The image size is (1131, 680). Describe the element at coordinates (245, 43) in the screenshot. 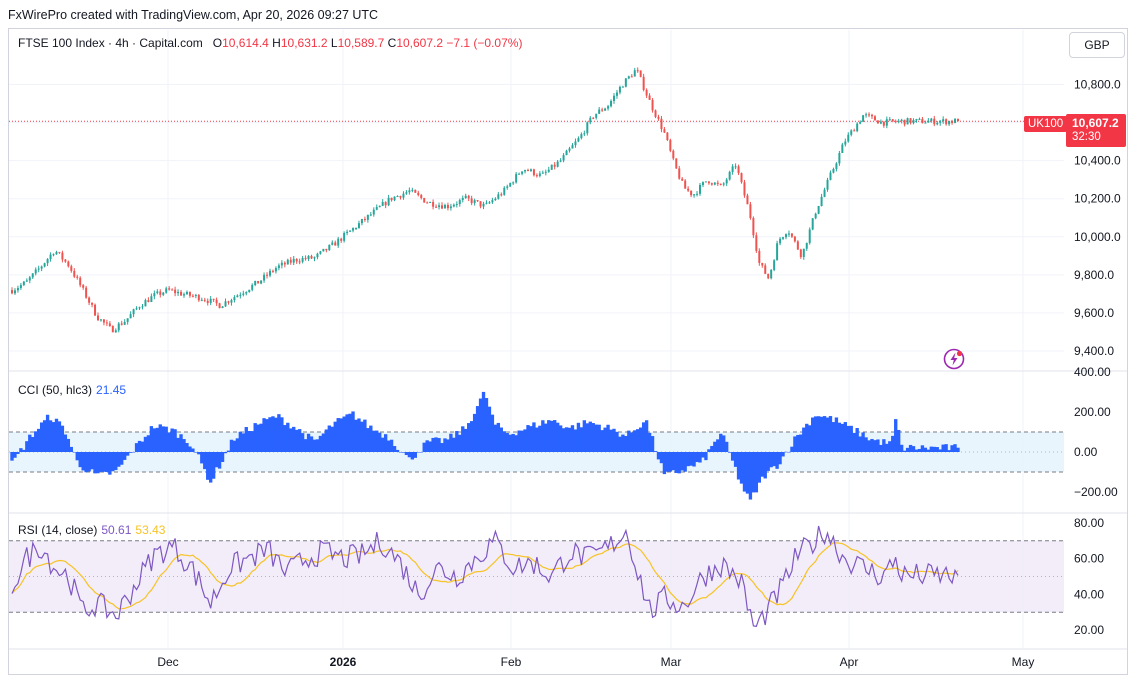

I see `open-value: 10,614.4` at that location.